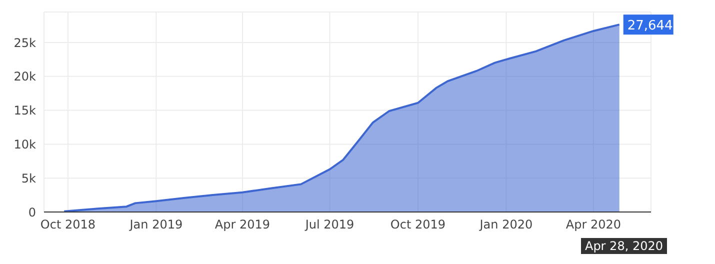 Image resolution: width=715 pixels, height=264 pixels. Describe the element at coordinates (329, 225) in the screenshot. I see `x-tick-label: Jul 2019` at that location.